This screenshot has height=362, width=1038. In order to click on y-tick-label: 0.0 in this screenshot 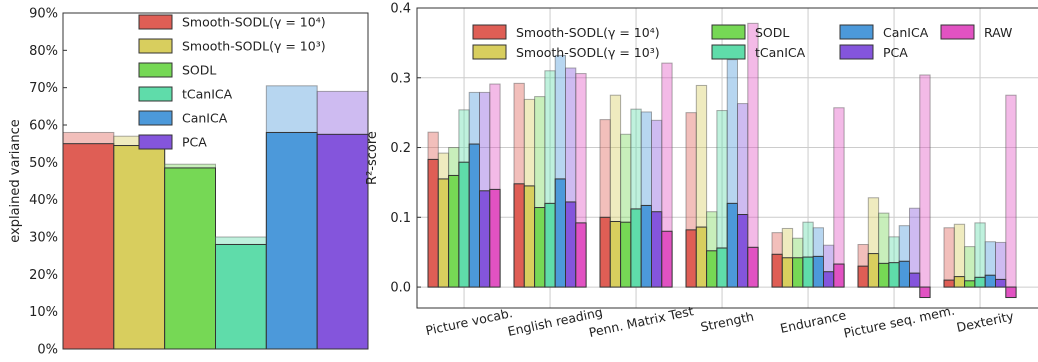, I will do `click(400, 288)`.